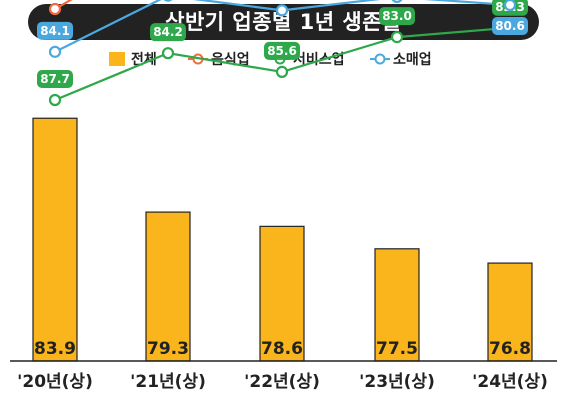 Image resolution: width=567 pixels, height=407 pixels. What do you see at coordinates (510, 382) in the screenshot?
I see `x-tick-label: '24년(상)` at bounding box center [510, 382].